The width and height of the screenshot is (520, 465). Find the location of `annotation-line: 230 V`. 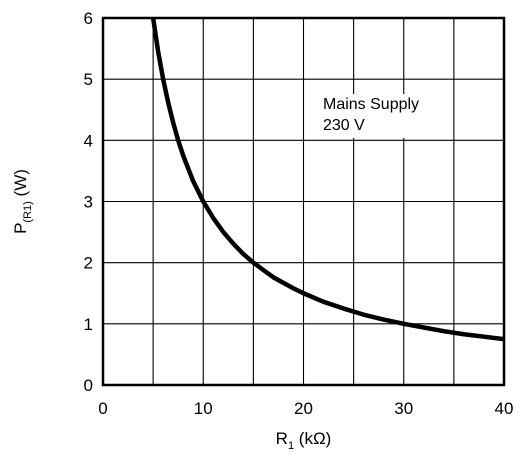

annotation-line: 230 V is located at coordinates (344, 125).